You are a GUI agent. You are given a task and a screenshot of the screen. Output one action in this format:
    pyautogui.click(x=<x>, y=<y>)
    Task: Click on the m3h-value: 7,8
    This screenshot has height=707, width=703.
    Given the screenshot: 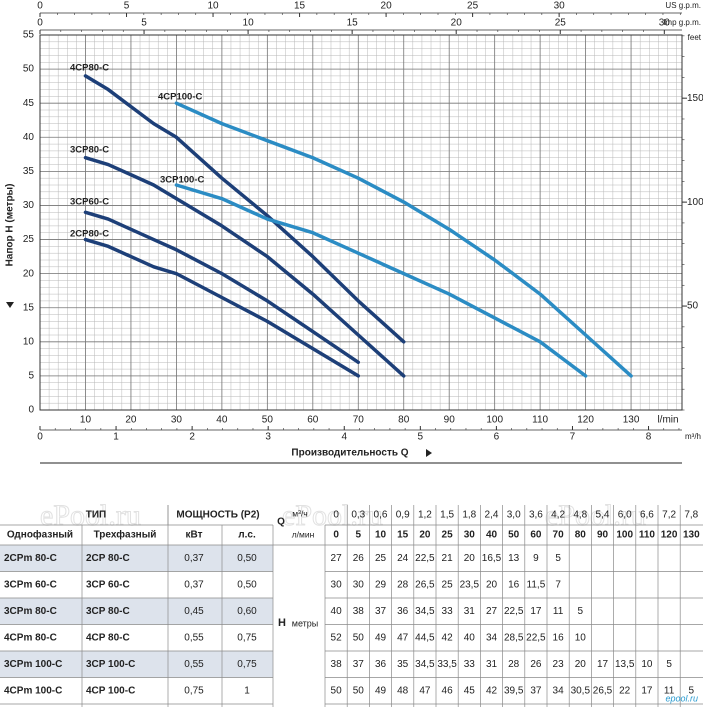 What is the action you would take?
    pyautogui.click(x=691, y=515)
    